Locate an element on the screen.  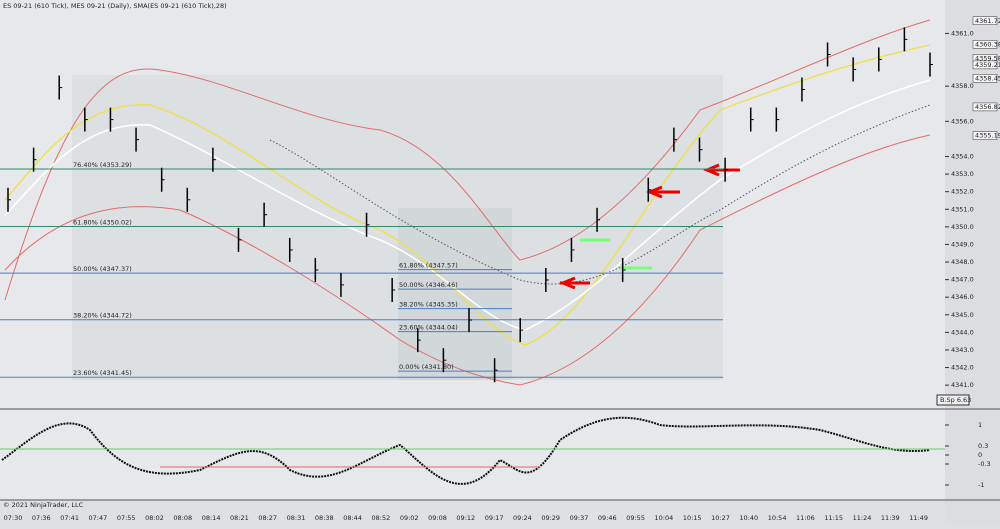
time-label: 08:08 is located at coordinates (182, 518).